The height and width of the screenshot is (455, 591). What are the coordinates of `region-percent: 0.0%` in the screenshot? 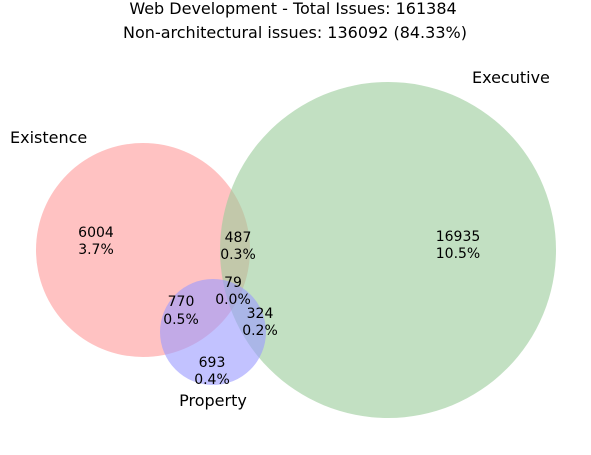 It's located at (233, 300).